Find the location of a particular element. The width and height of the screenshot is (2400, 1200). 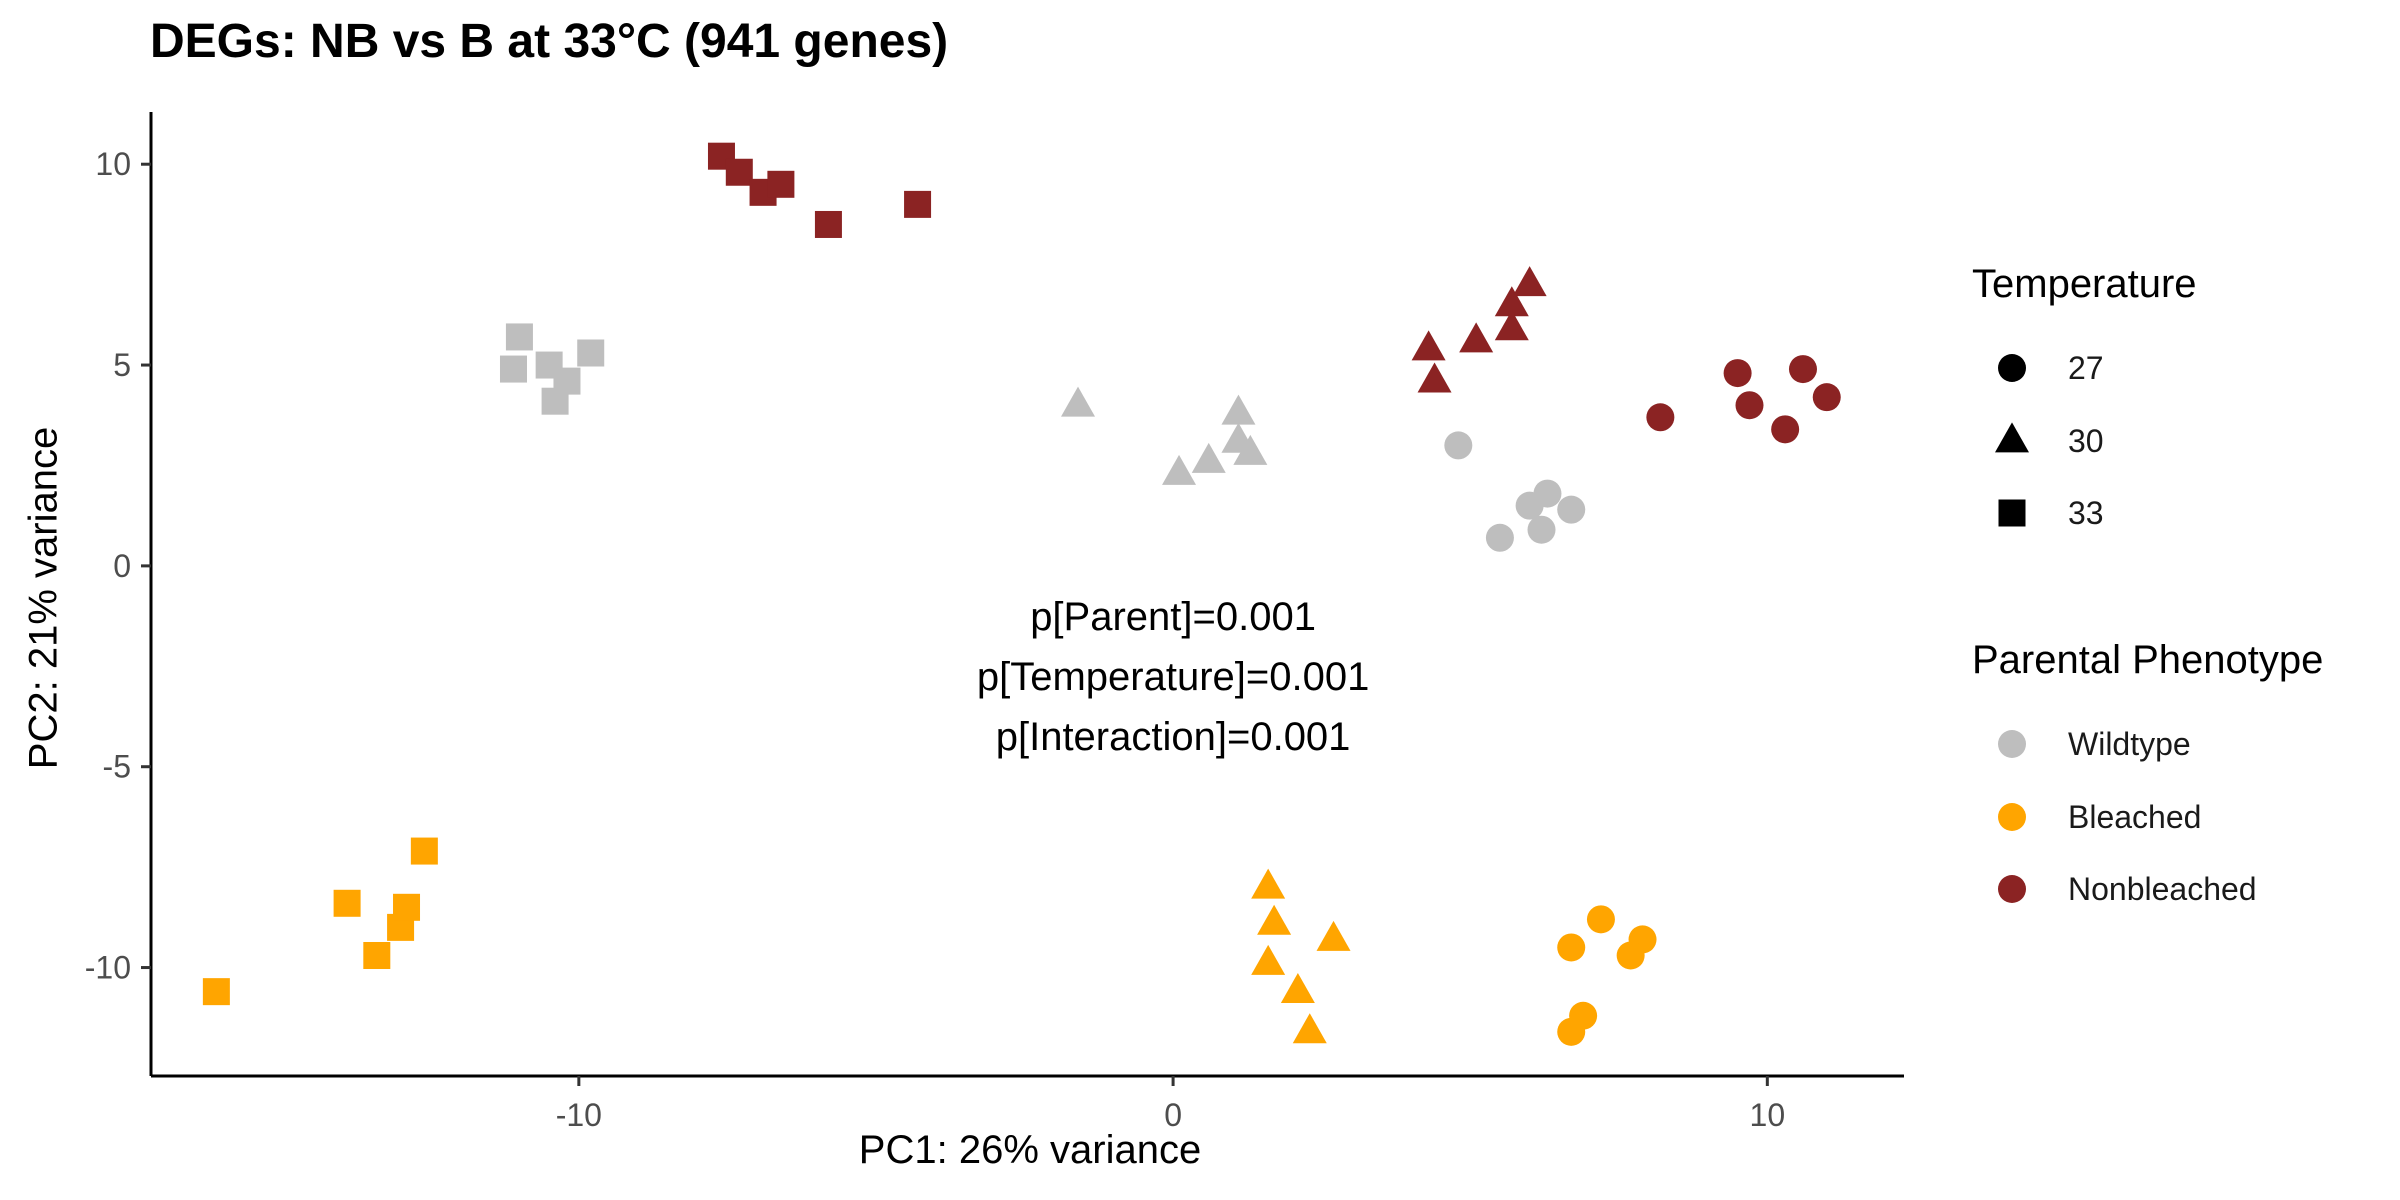

annotation-line: p[Parent]=0.001 is located at coordinates (1173, 617).